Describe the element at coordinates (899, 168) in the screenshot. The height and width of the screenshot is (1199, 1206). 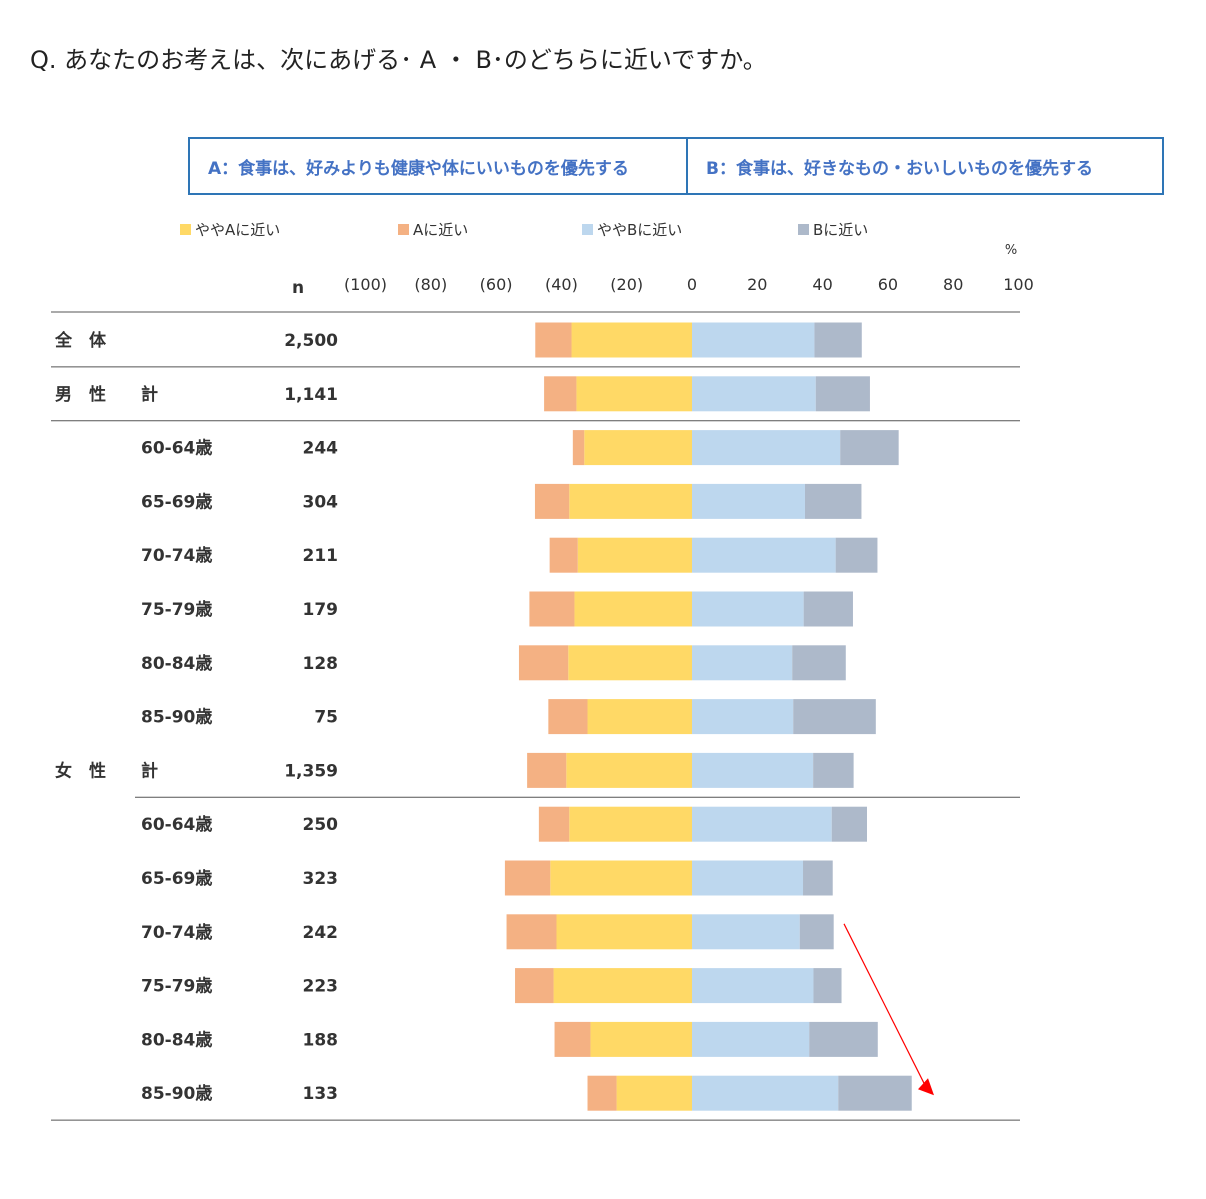
I see `choice-b-label: B：食事は、好きなもの・おいしいものを優先する` at that location.